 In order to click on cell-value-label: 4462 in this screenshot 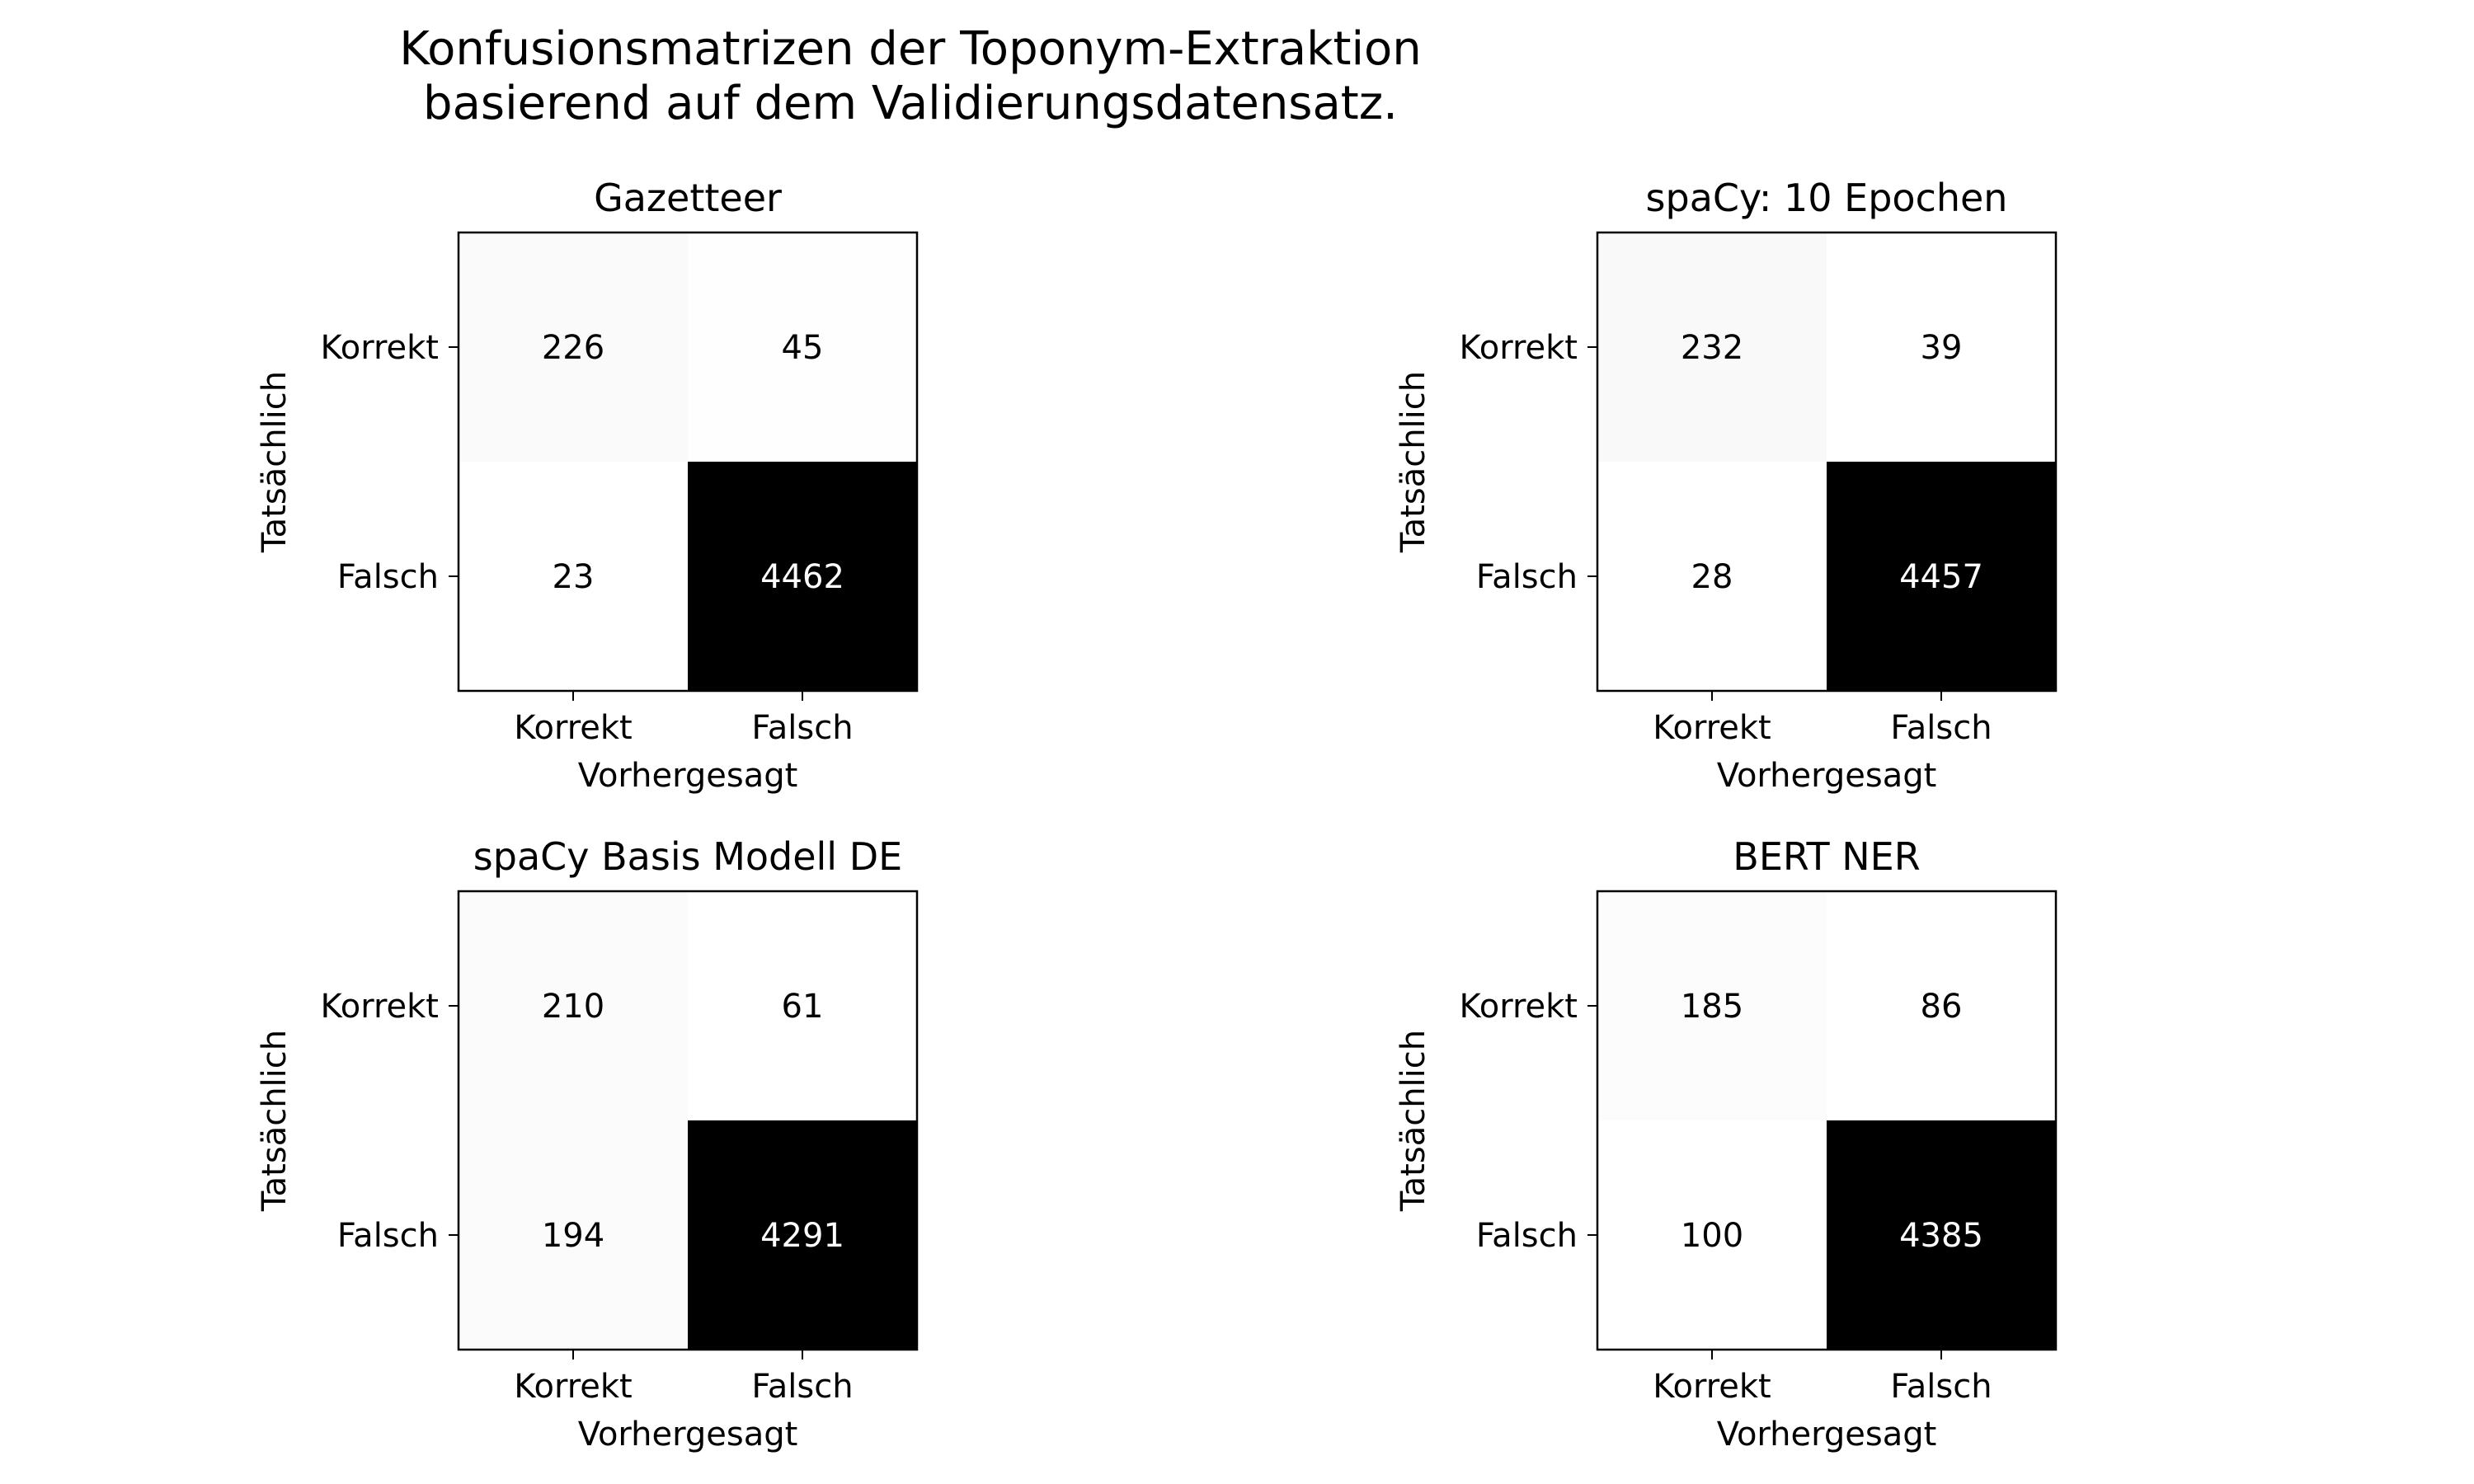, I will do `click(802, 577)`.